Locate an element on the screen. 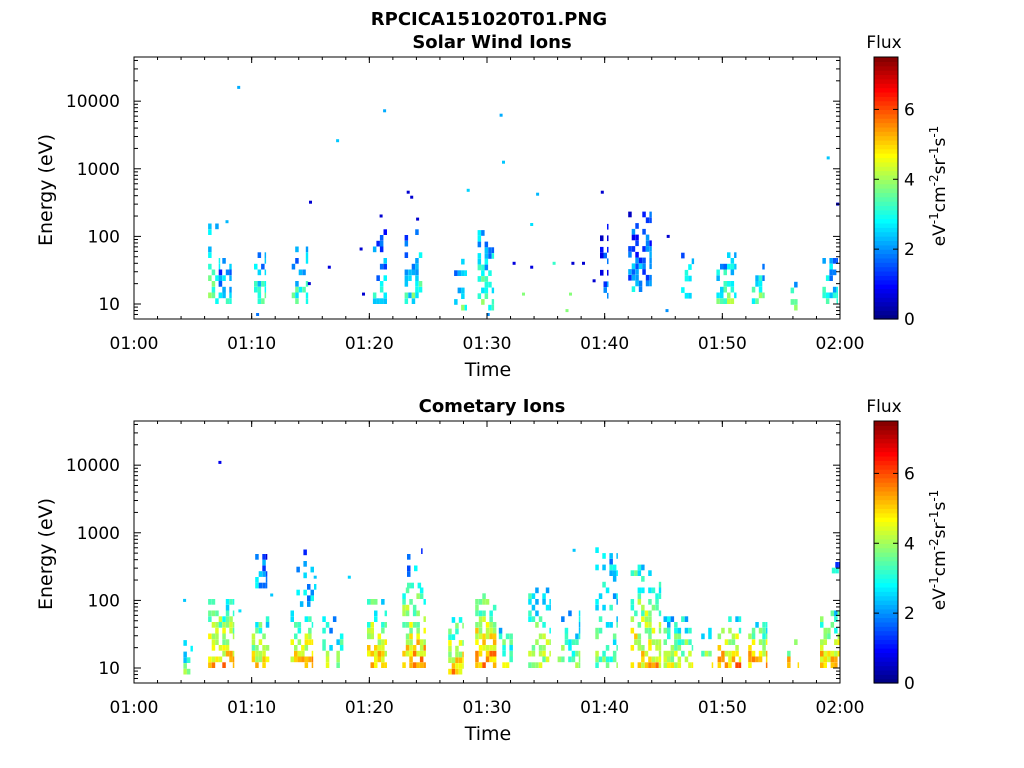 The height and width of the screenshot is (768, 1024). heatmap-point is located at coordinates (363, 294).